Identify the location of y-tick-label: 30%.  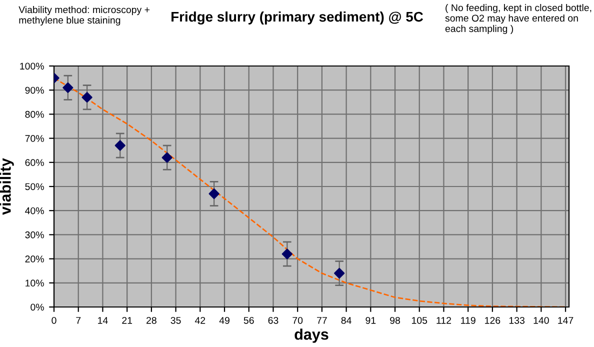
(34, 234).